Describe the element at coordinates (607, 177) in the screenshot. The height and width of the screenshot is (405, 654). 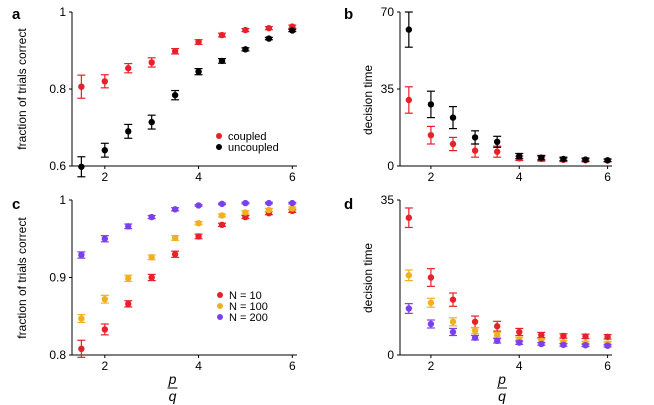
I see `x-tick-label-b: 6` at that location.